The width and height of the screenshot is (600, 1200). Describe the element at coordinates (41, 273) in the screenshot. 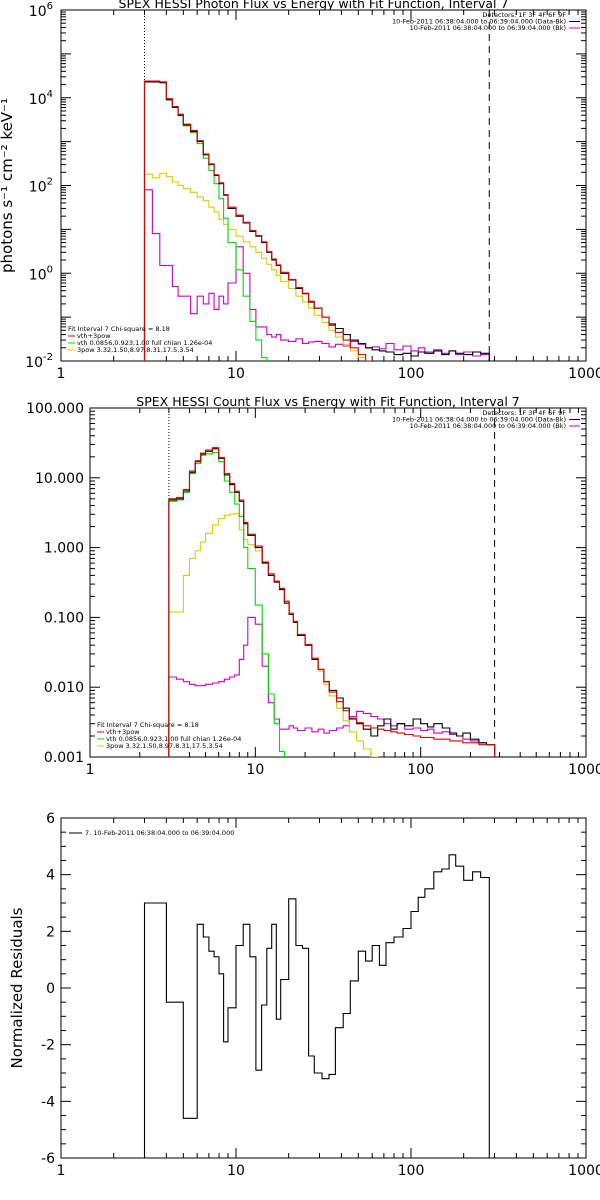

I see `y-tick-label: 10⁰` at that location.